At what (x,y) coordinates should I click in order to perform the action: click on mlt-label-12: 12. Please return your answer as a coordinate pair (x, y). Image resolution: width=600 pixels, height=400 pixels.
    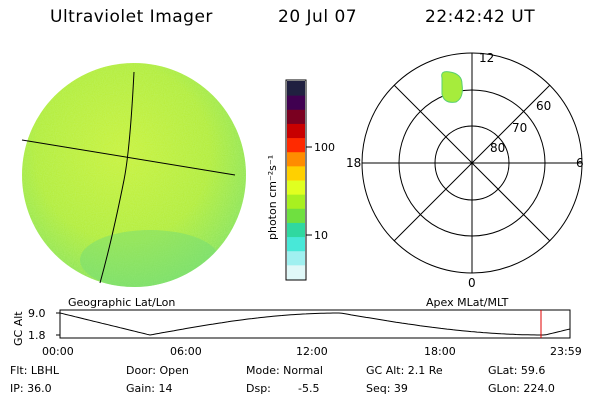
    Looking at the image, I should click on (486, 58).